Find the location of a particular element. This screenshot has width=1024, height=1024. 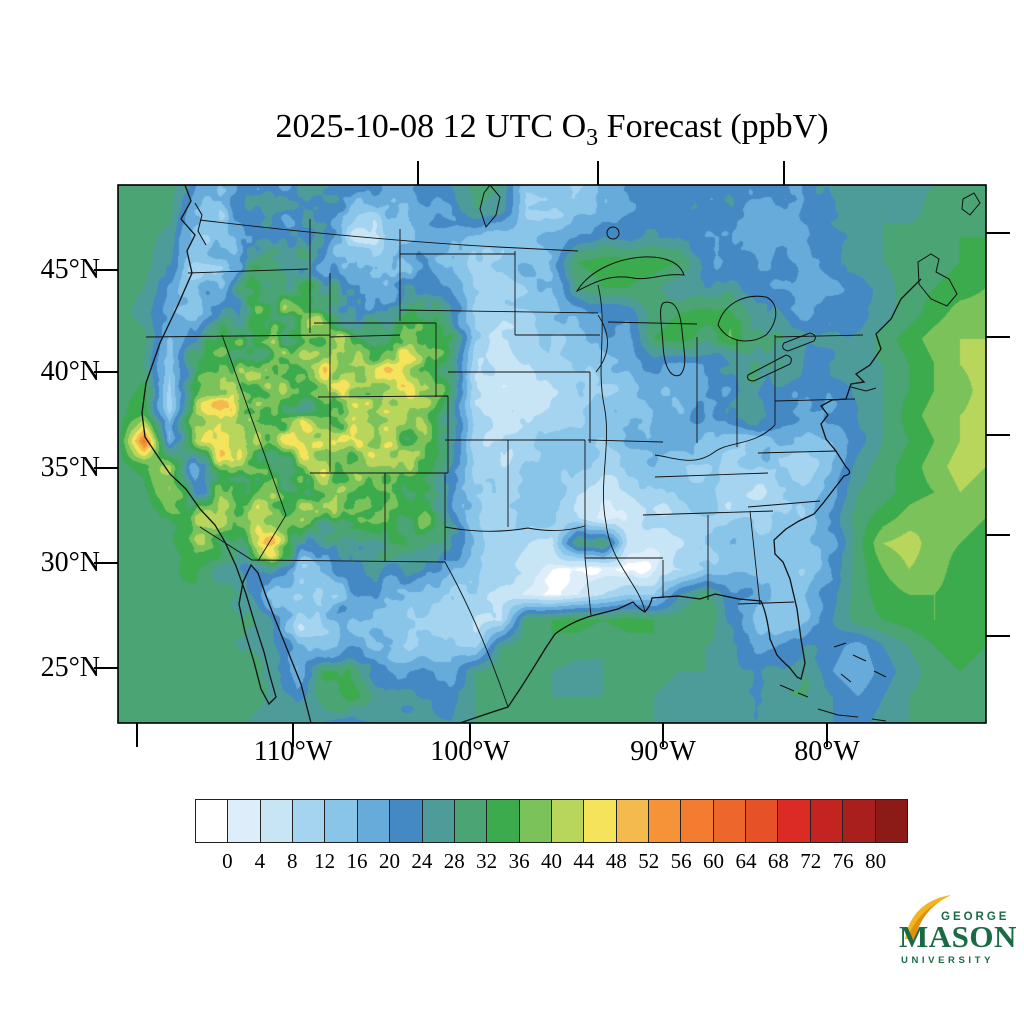

colorbar-tick-label: 4 is located at coordinates (260, 861).